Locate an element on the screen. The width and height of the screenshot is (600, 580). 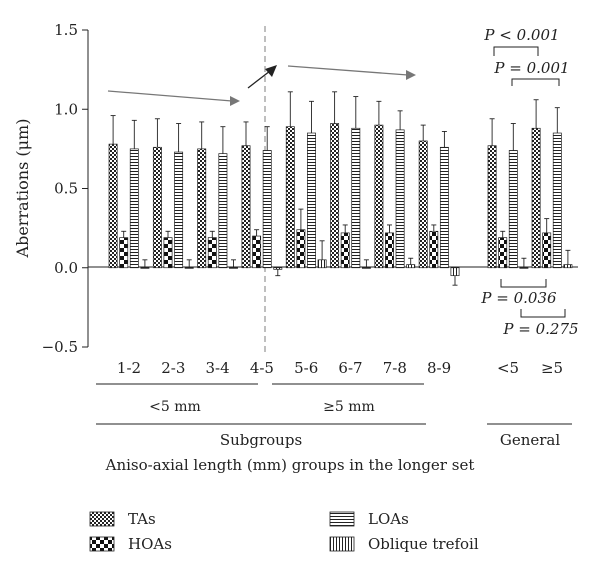
y-tick-label: 0.5 is located at coordinates (66, 189).